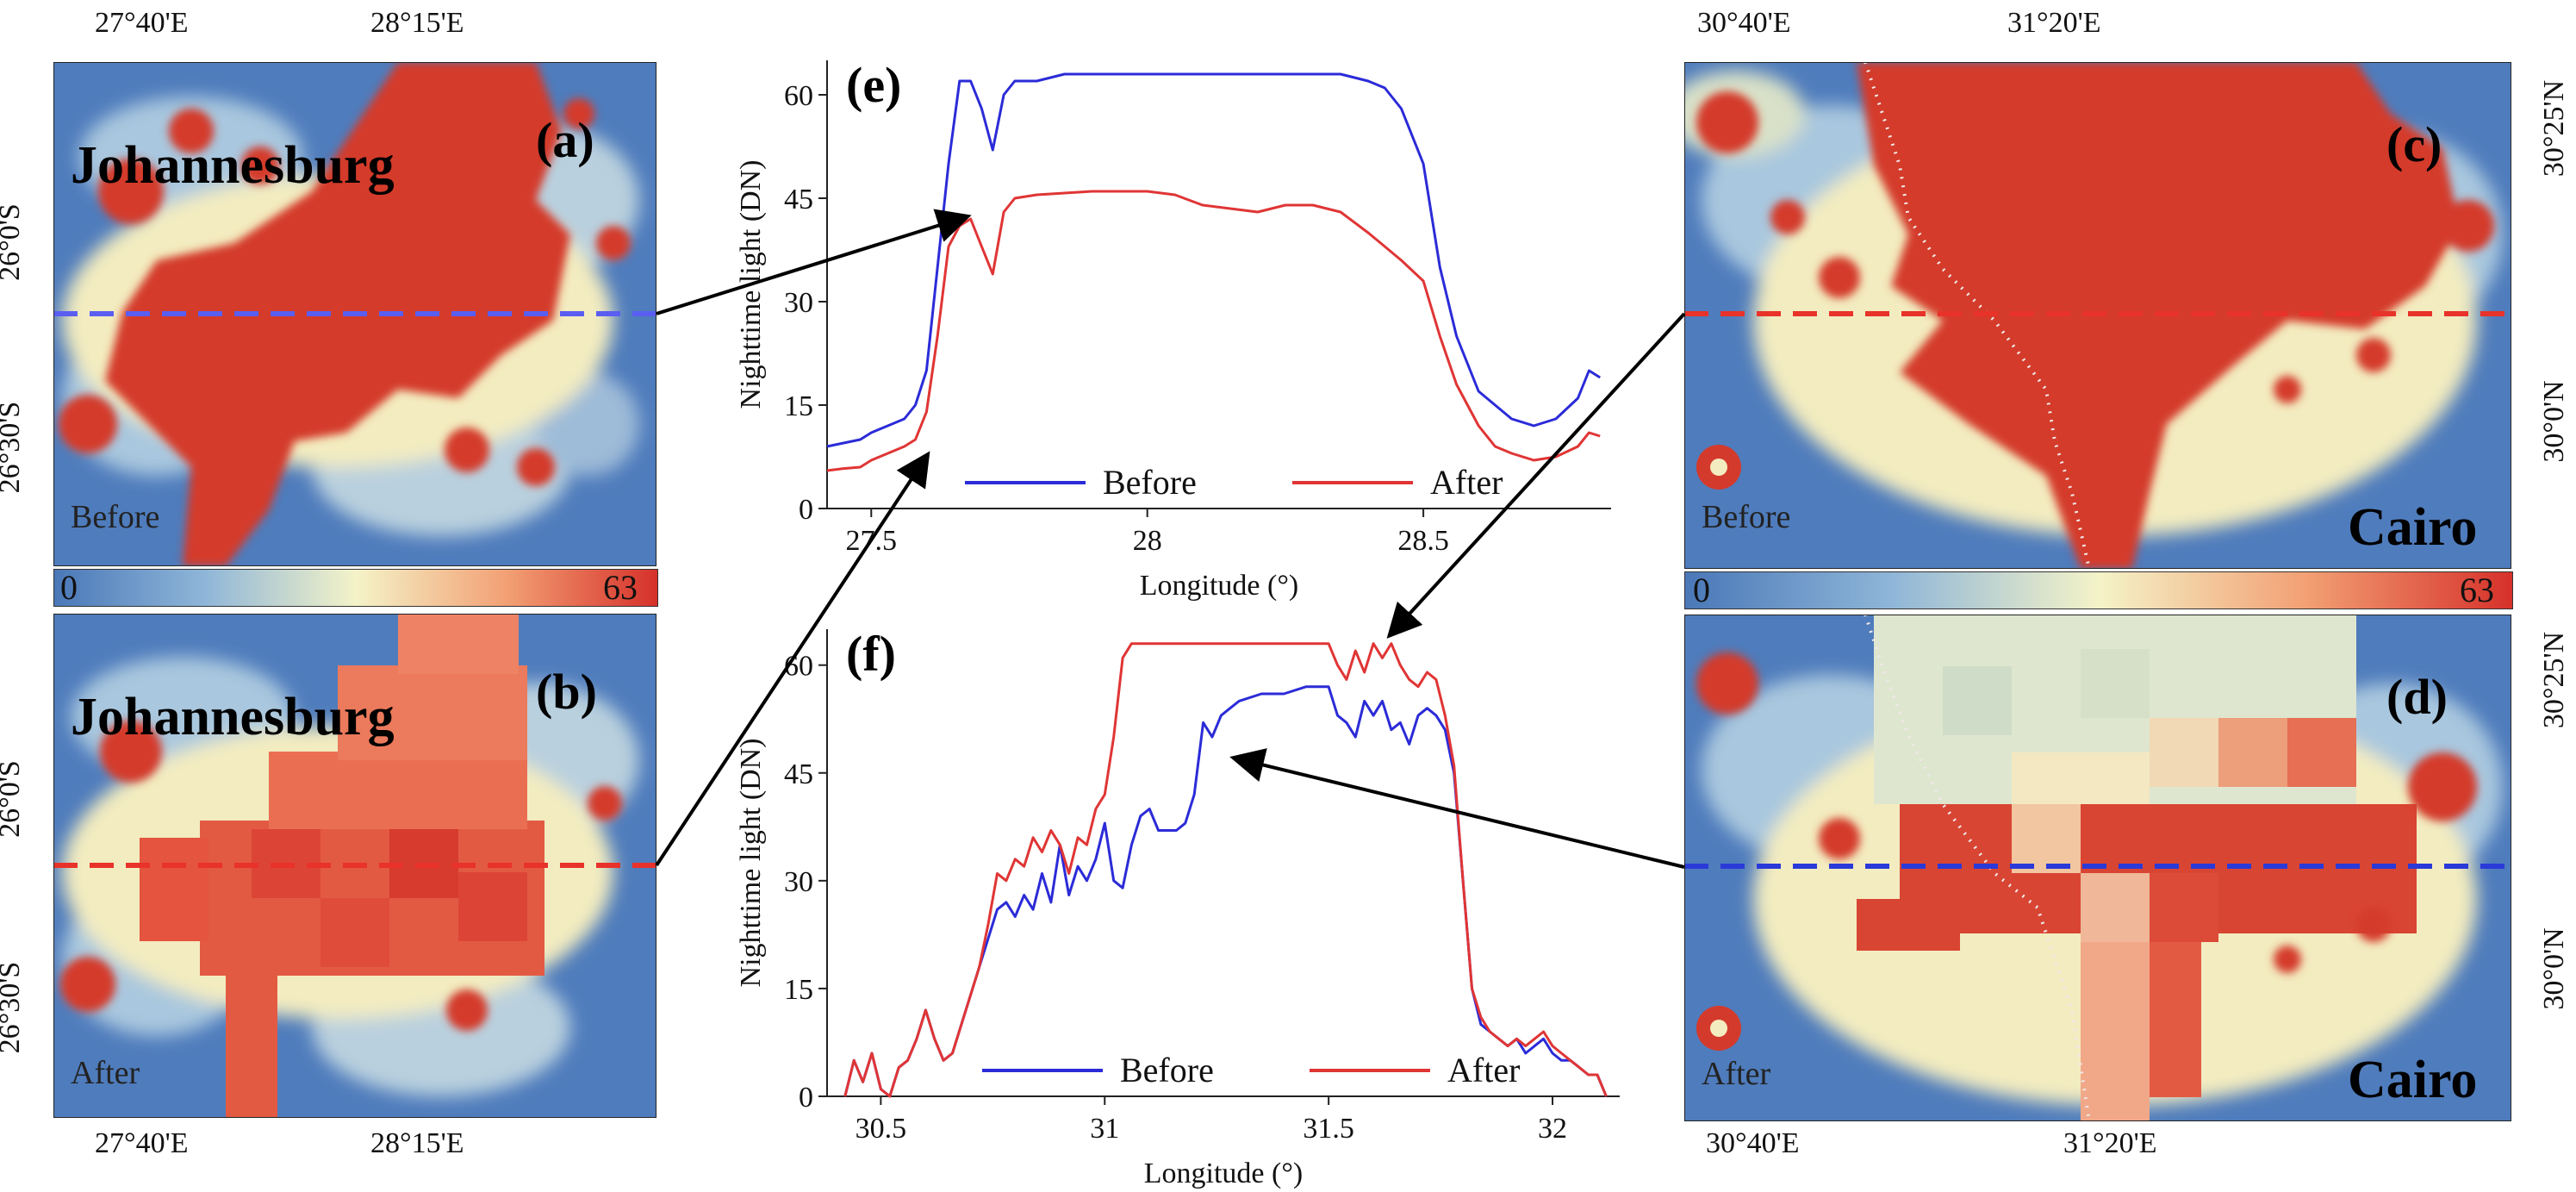 The height and width of the screenshot is (1192, 2576). Describe the element at coordinates (13, 799) in the screenshot. I see `map-b-left-tick-1: 26°0'S` at that location.